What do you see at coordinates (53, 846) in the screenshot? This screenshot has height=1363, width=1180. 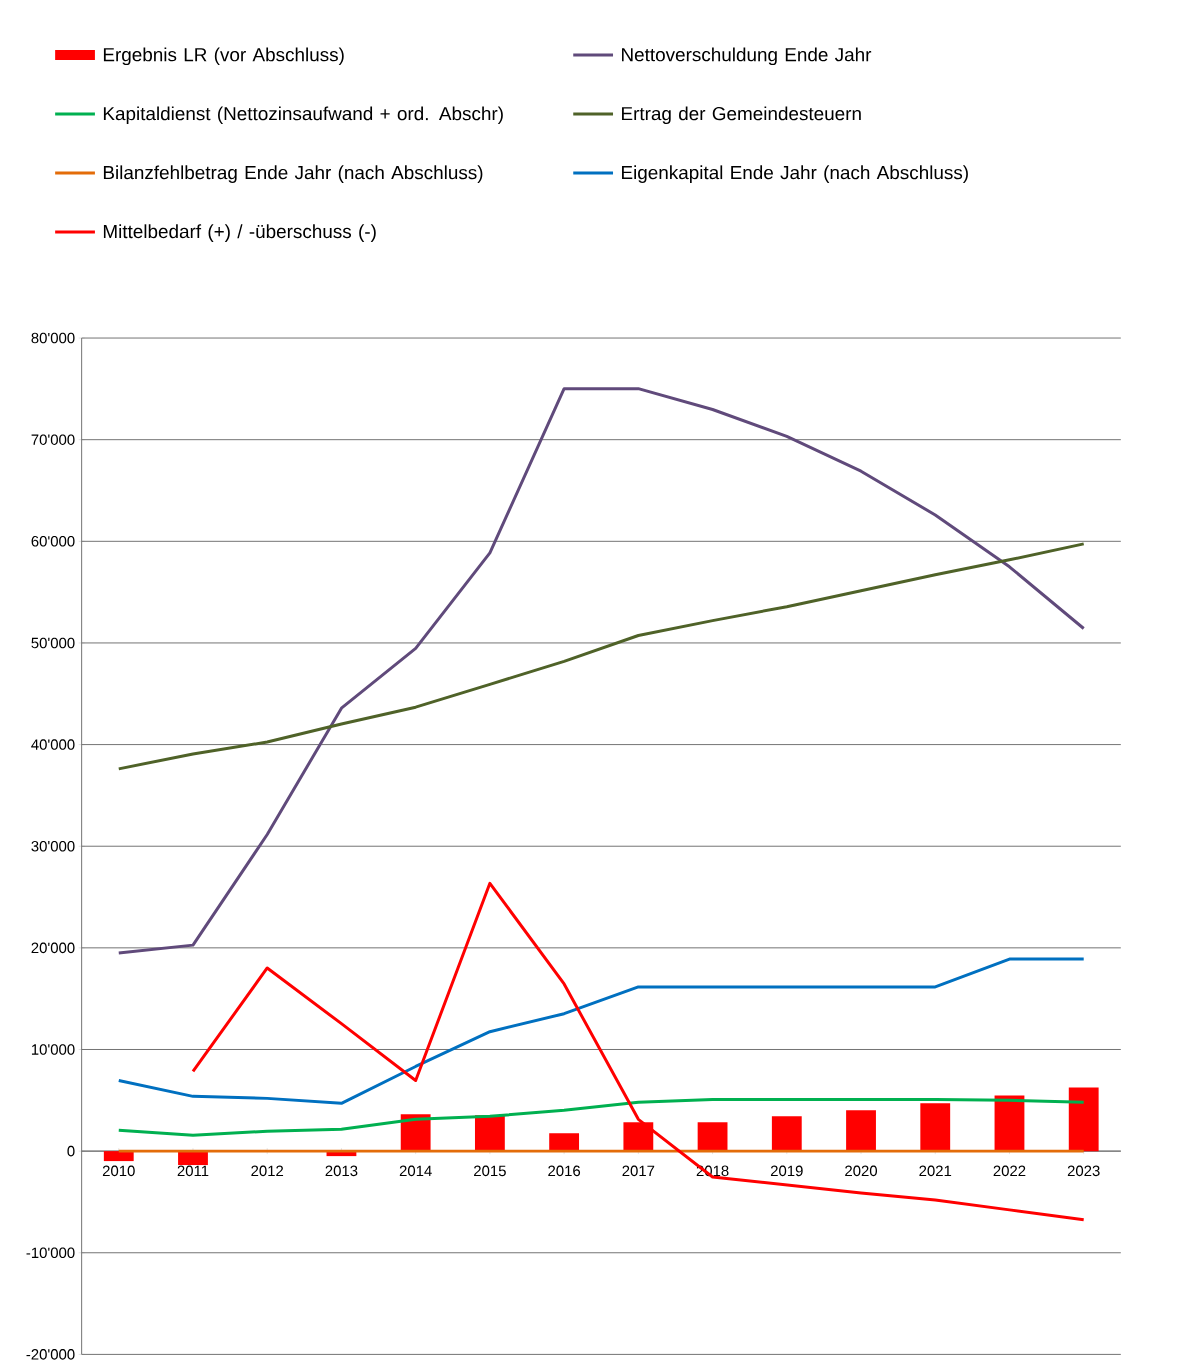 I see `y-tick-label: 30'000` at bounding box center [53, 846].